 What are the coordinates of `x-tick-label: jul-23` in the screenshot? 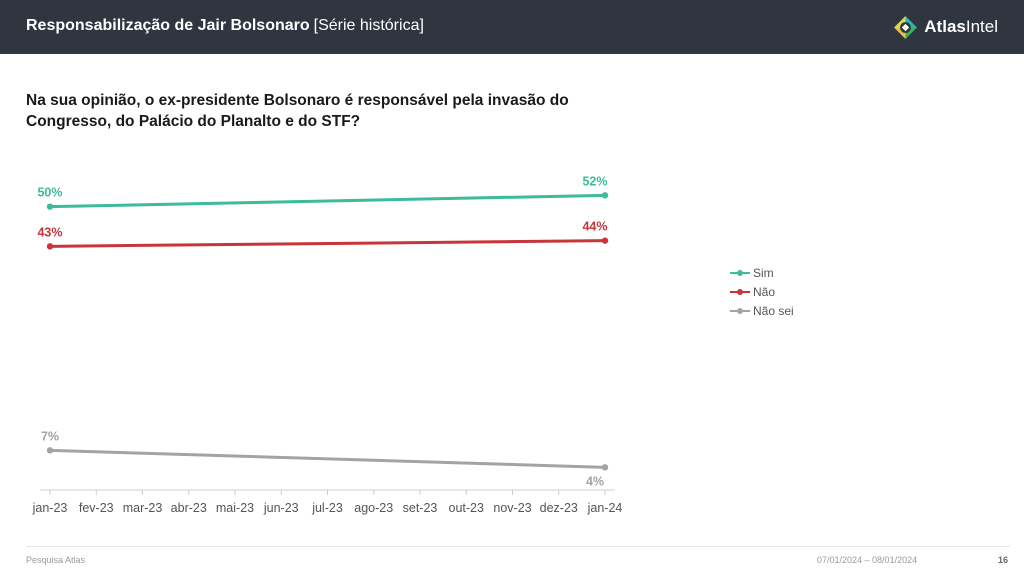 It's located at (327, 508).